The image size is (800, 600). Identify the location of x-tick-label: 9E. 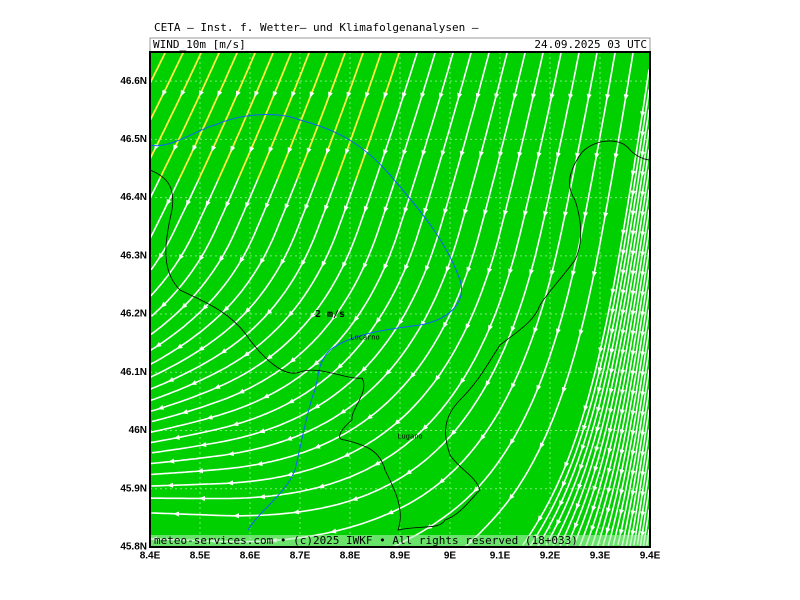
(450, 556).